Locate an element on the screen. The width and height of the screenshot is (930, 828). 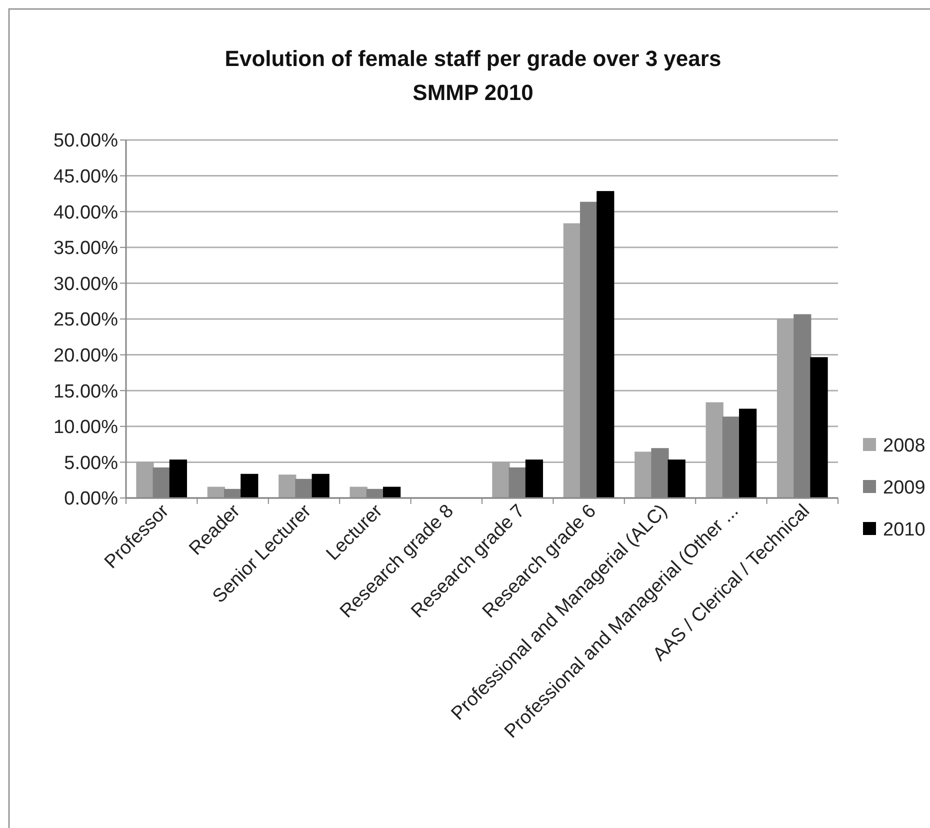
y-tick-label: 15.00% is located at coordinates (86, 391).